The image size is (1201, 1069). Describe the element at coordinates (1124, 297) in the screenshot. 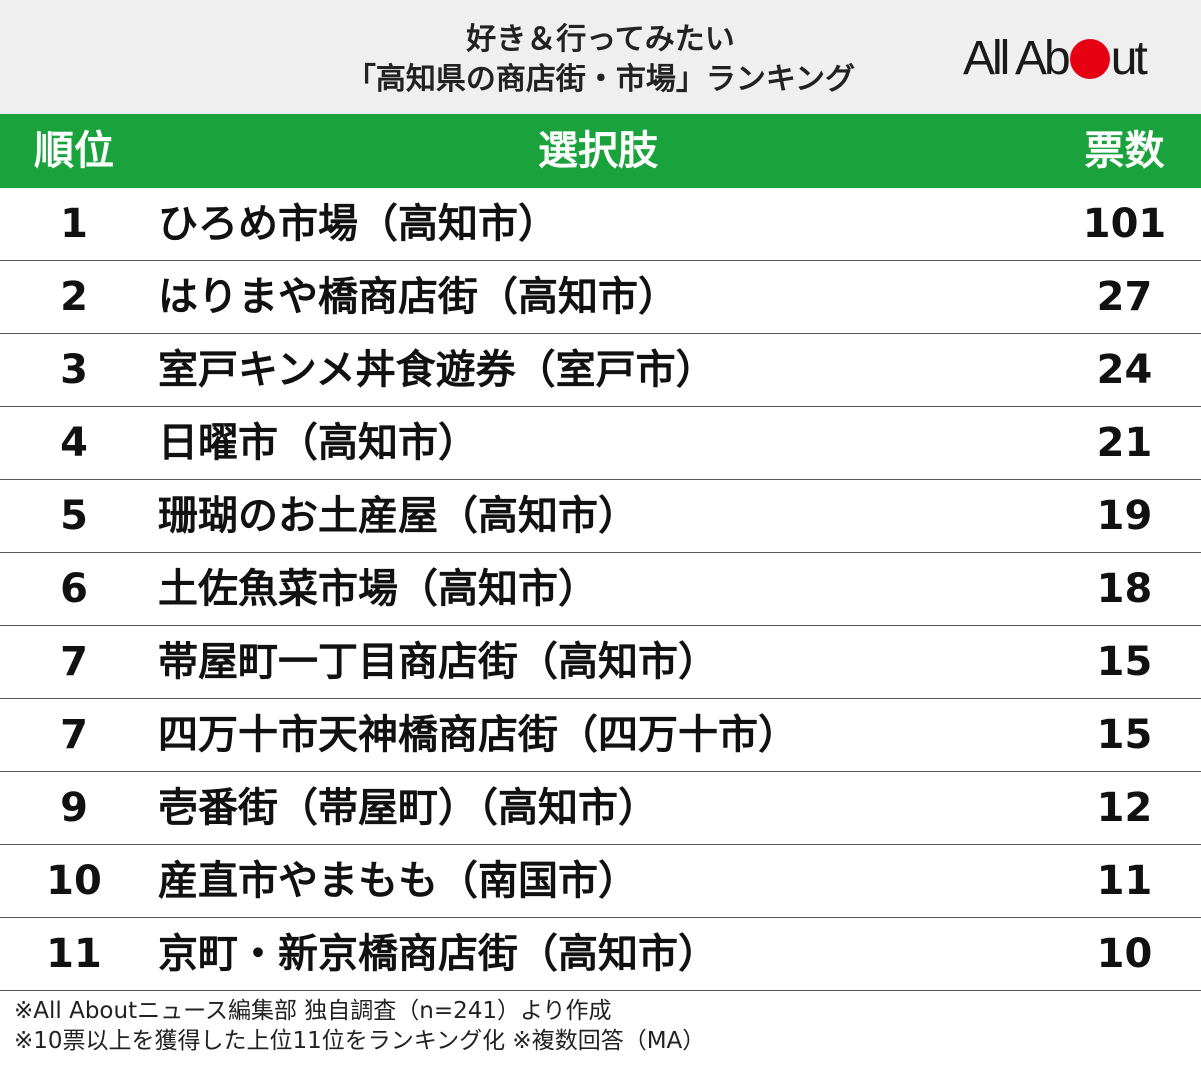

I see `votes-cell: 27` at that location.